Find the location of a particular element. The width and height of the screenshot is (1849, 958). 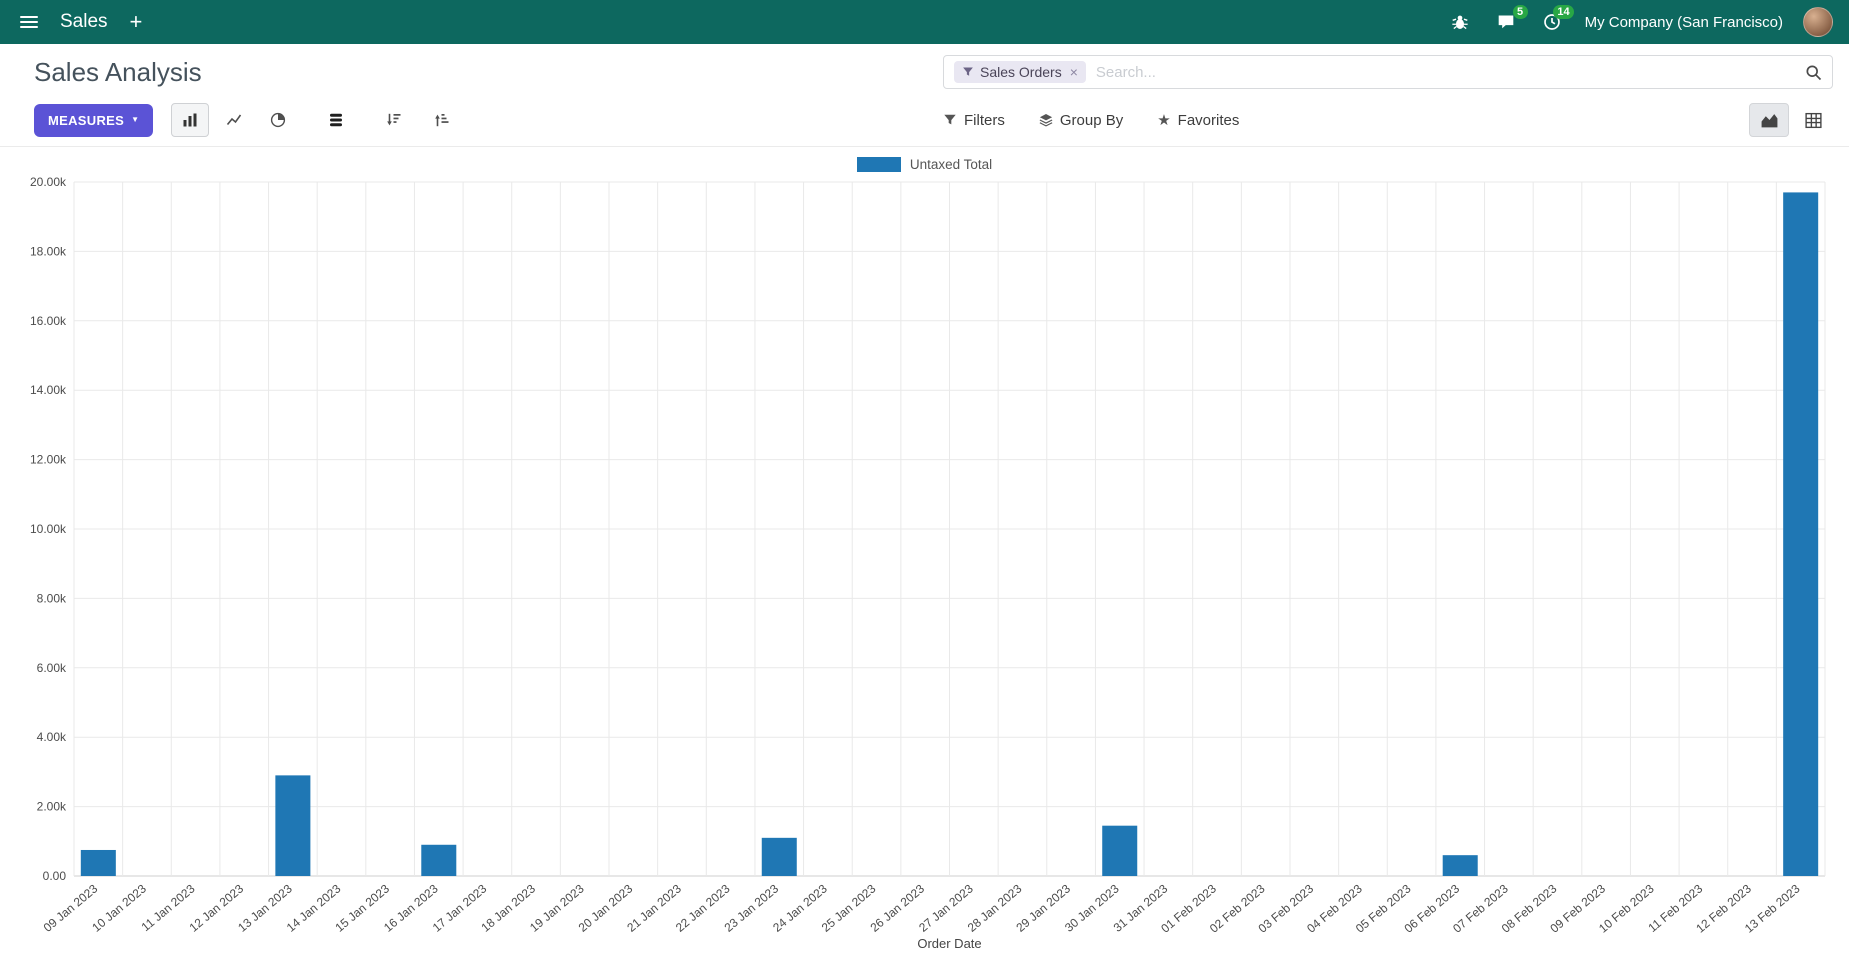

view-switcher is located at coordinates (1791, 120).